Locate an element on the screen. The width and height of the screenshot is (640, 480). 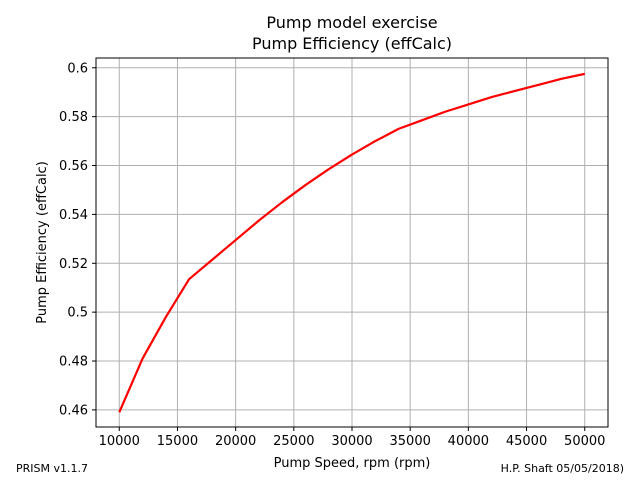
x-tick-label: 30000 is located at coordinates (351, 441).